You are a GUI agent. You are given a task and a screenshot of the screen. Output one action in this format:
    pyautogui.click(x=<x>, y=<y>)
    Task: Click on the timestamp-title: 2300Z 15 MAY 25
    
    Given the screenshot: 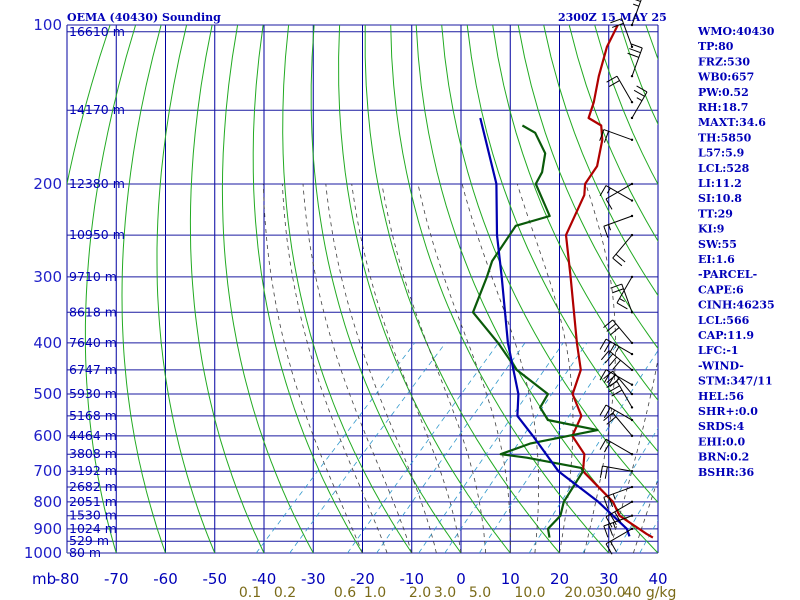 What is the action you would take?
    pyautogui.click(x=612, y=17)
    